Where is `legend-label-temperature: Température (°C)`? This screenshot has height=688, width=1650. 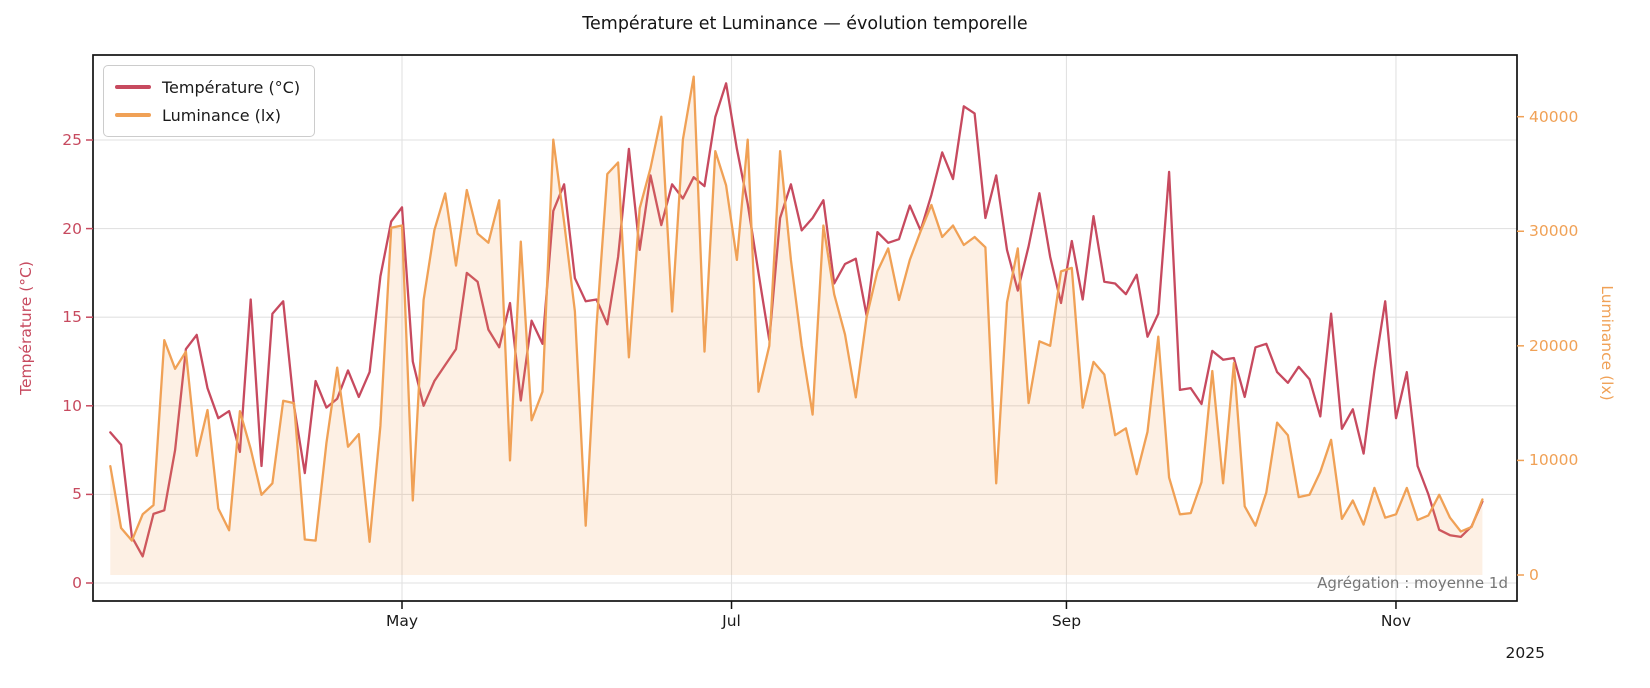 legend-label-temperature: Température (°C) is located at coordinates (231, 87).